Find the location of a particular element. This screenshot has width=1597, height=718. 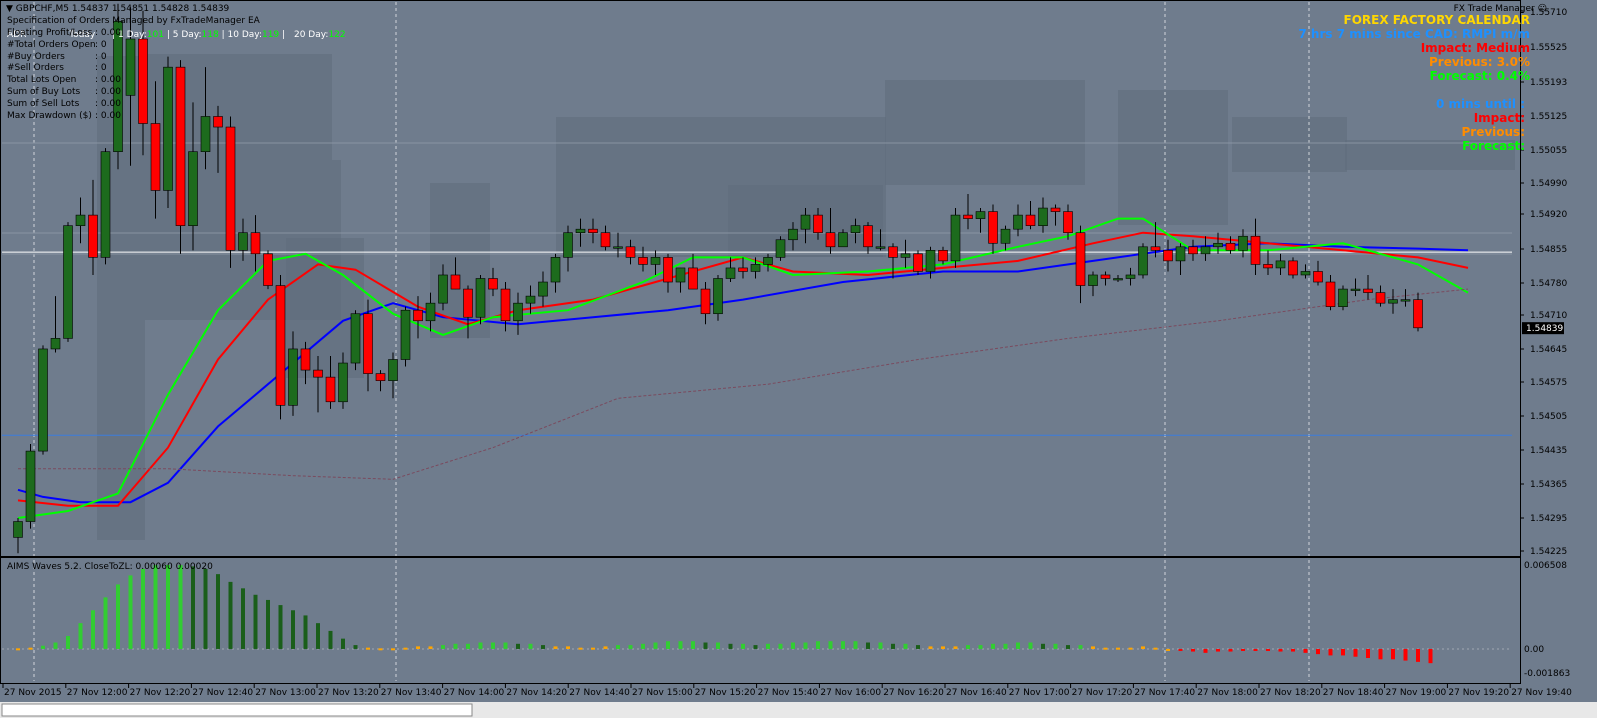

order-stat-row: #Total Orders Open: 0 is located at coordinates (57, 45).